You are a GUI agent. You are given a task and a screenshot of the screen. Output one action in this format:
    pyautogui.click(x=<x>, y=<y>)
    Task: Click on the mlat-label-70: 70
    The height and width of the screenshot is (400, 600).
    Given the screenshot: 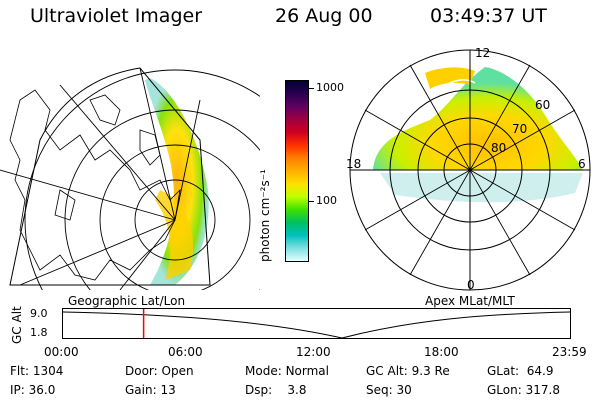 What is the action you would take?
    pyautogui.click(x=520, y=129)
    